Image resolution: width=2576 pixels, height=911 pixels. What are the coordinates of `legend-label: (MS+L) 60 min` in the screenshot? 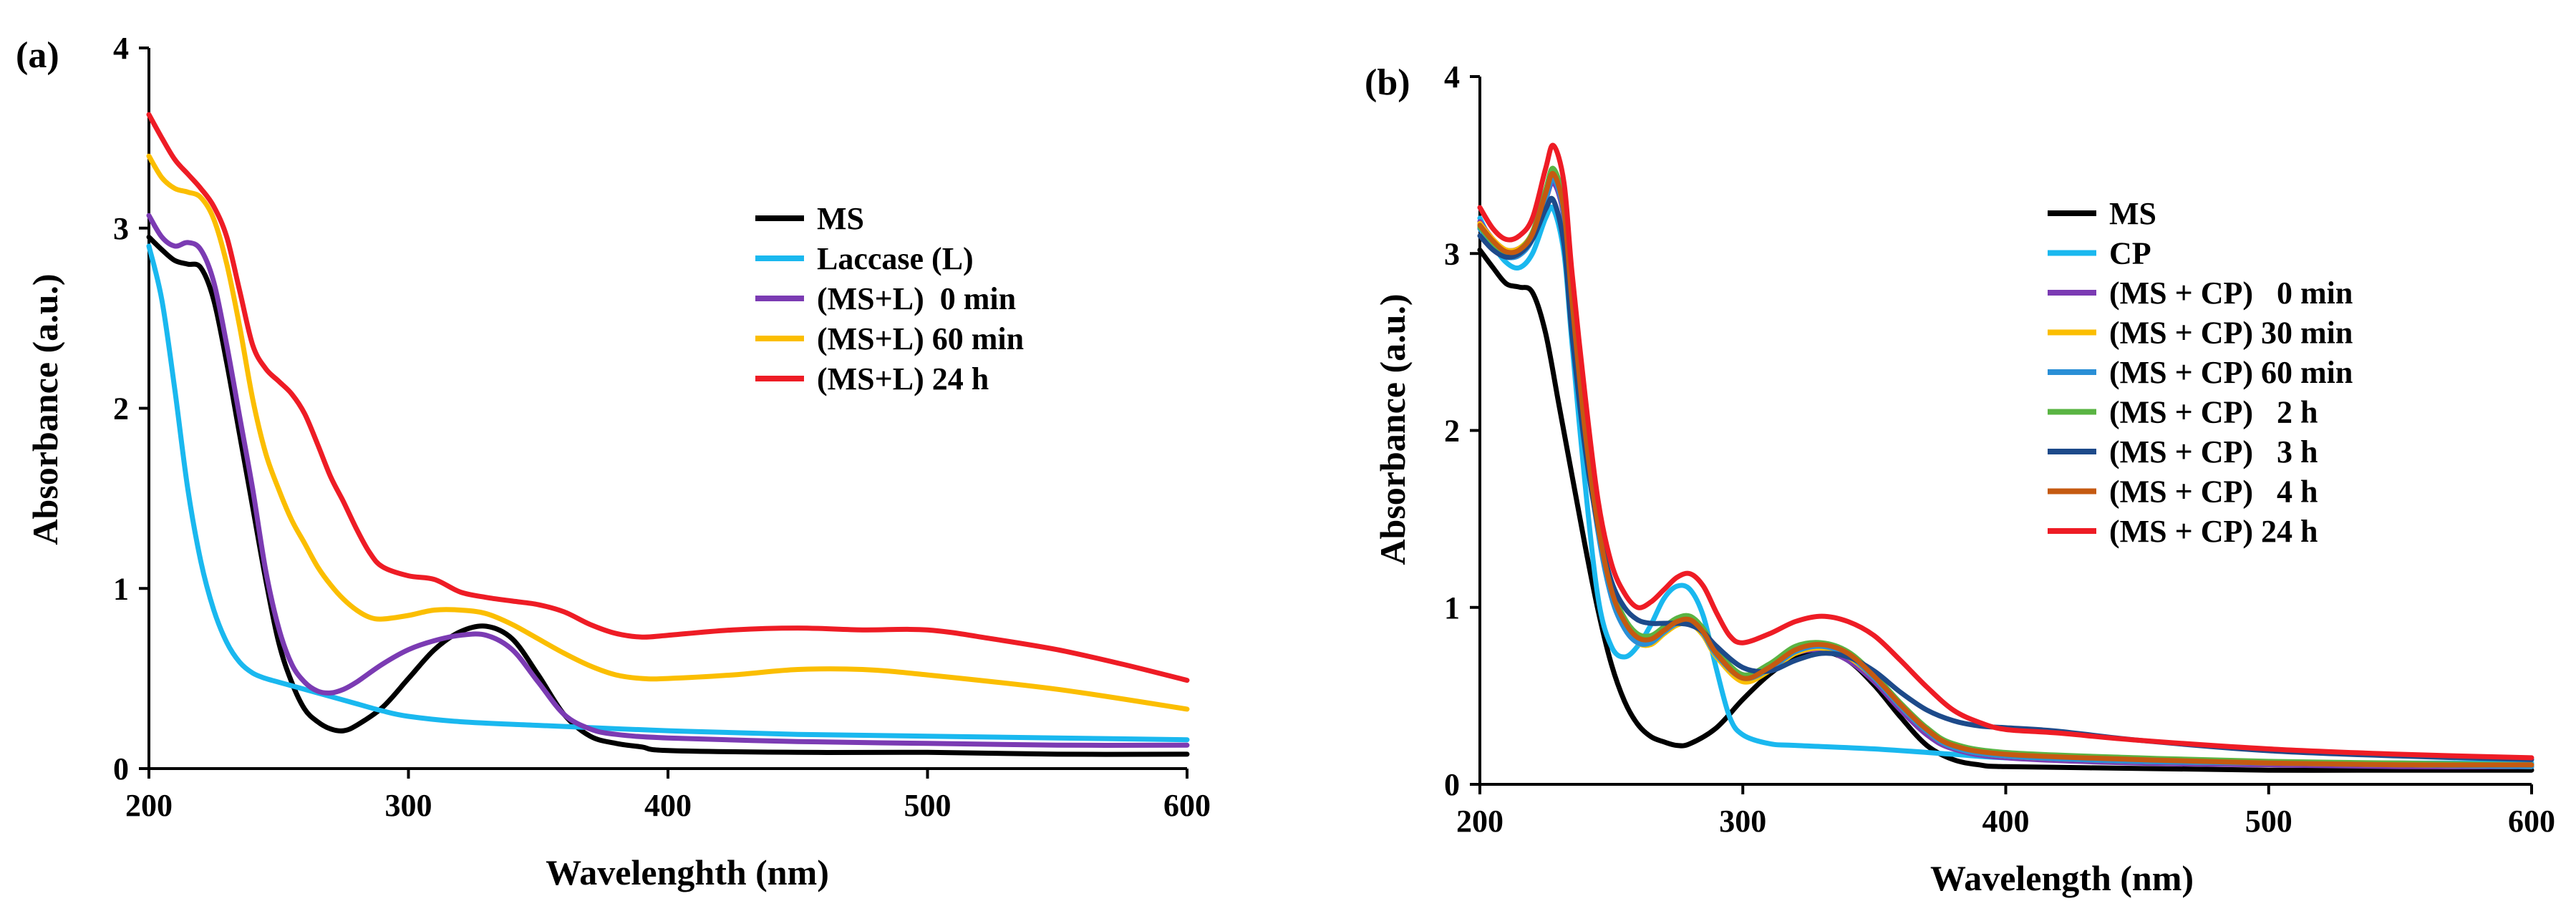 It's located at (921, 339).